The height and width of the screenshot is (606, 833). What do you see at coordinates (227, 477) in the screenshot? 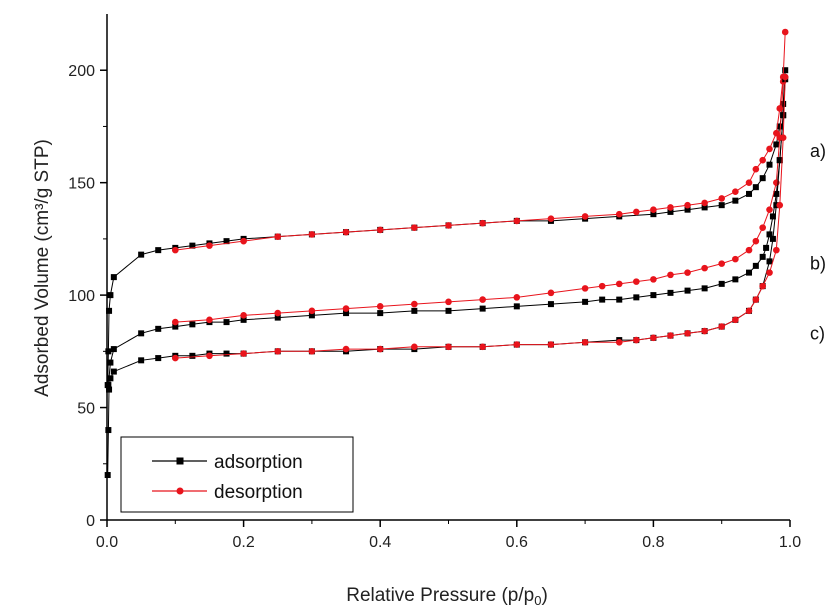
I see `legend-items: adsorption desorption` at bounding box center [227, 477].